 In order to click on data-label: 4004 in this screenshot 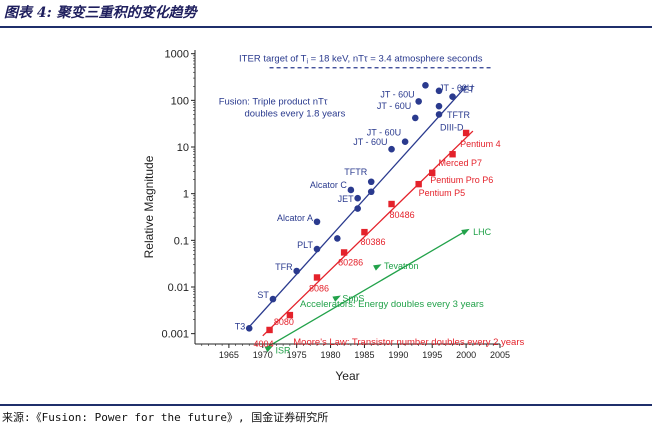, I will do `click(264, 344)`.